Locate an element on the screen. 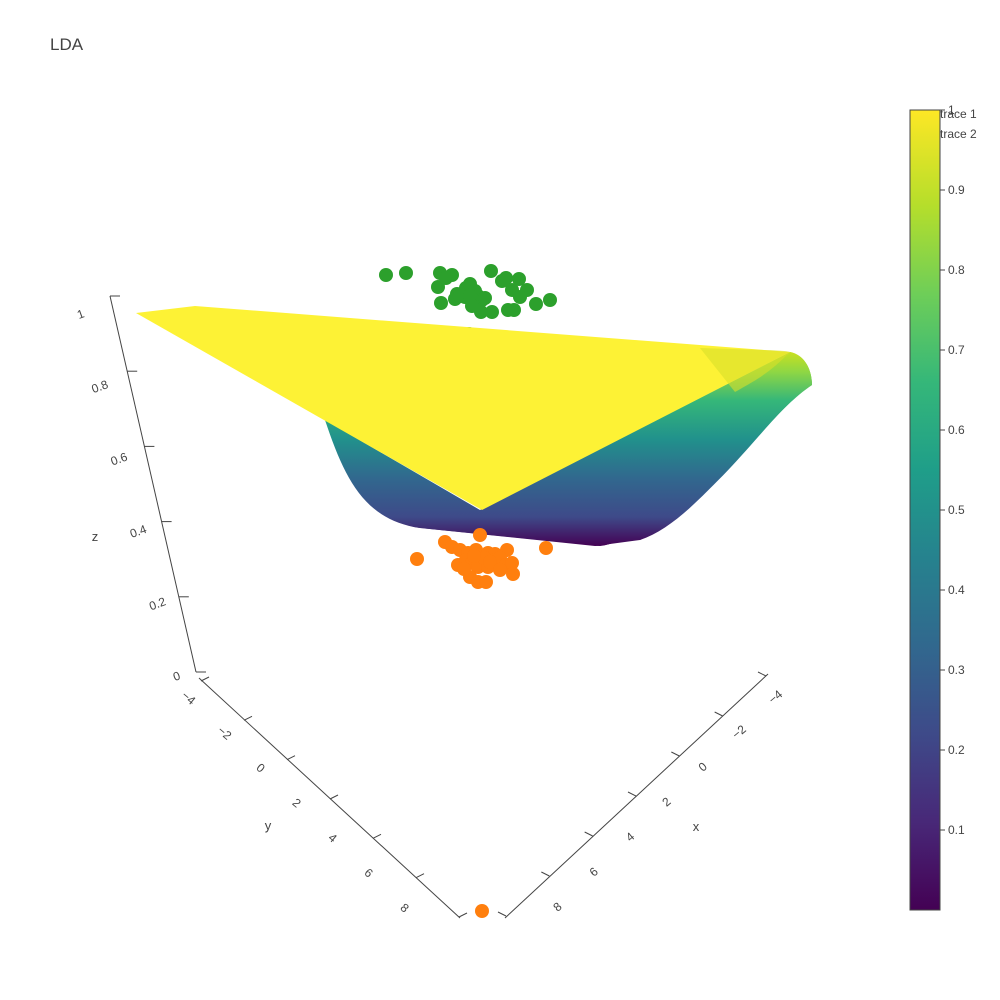 Image resolution: width=1000 pixels, height=1000 pixels. z-axis-line is located at coordinates (153, 484).